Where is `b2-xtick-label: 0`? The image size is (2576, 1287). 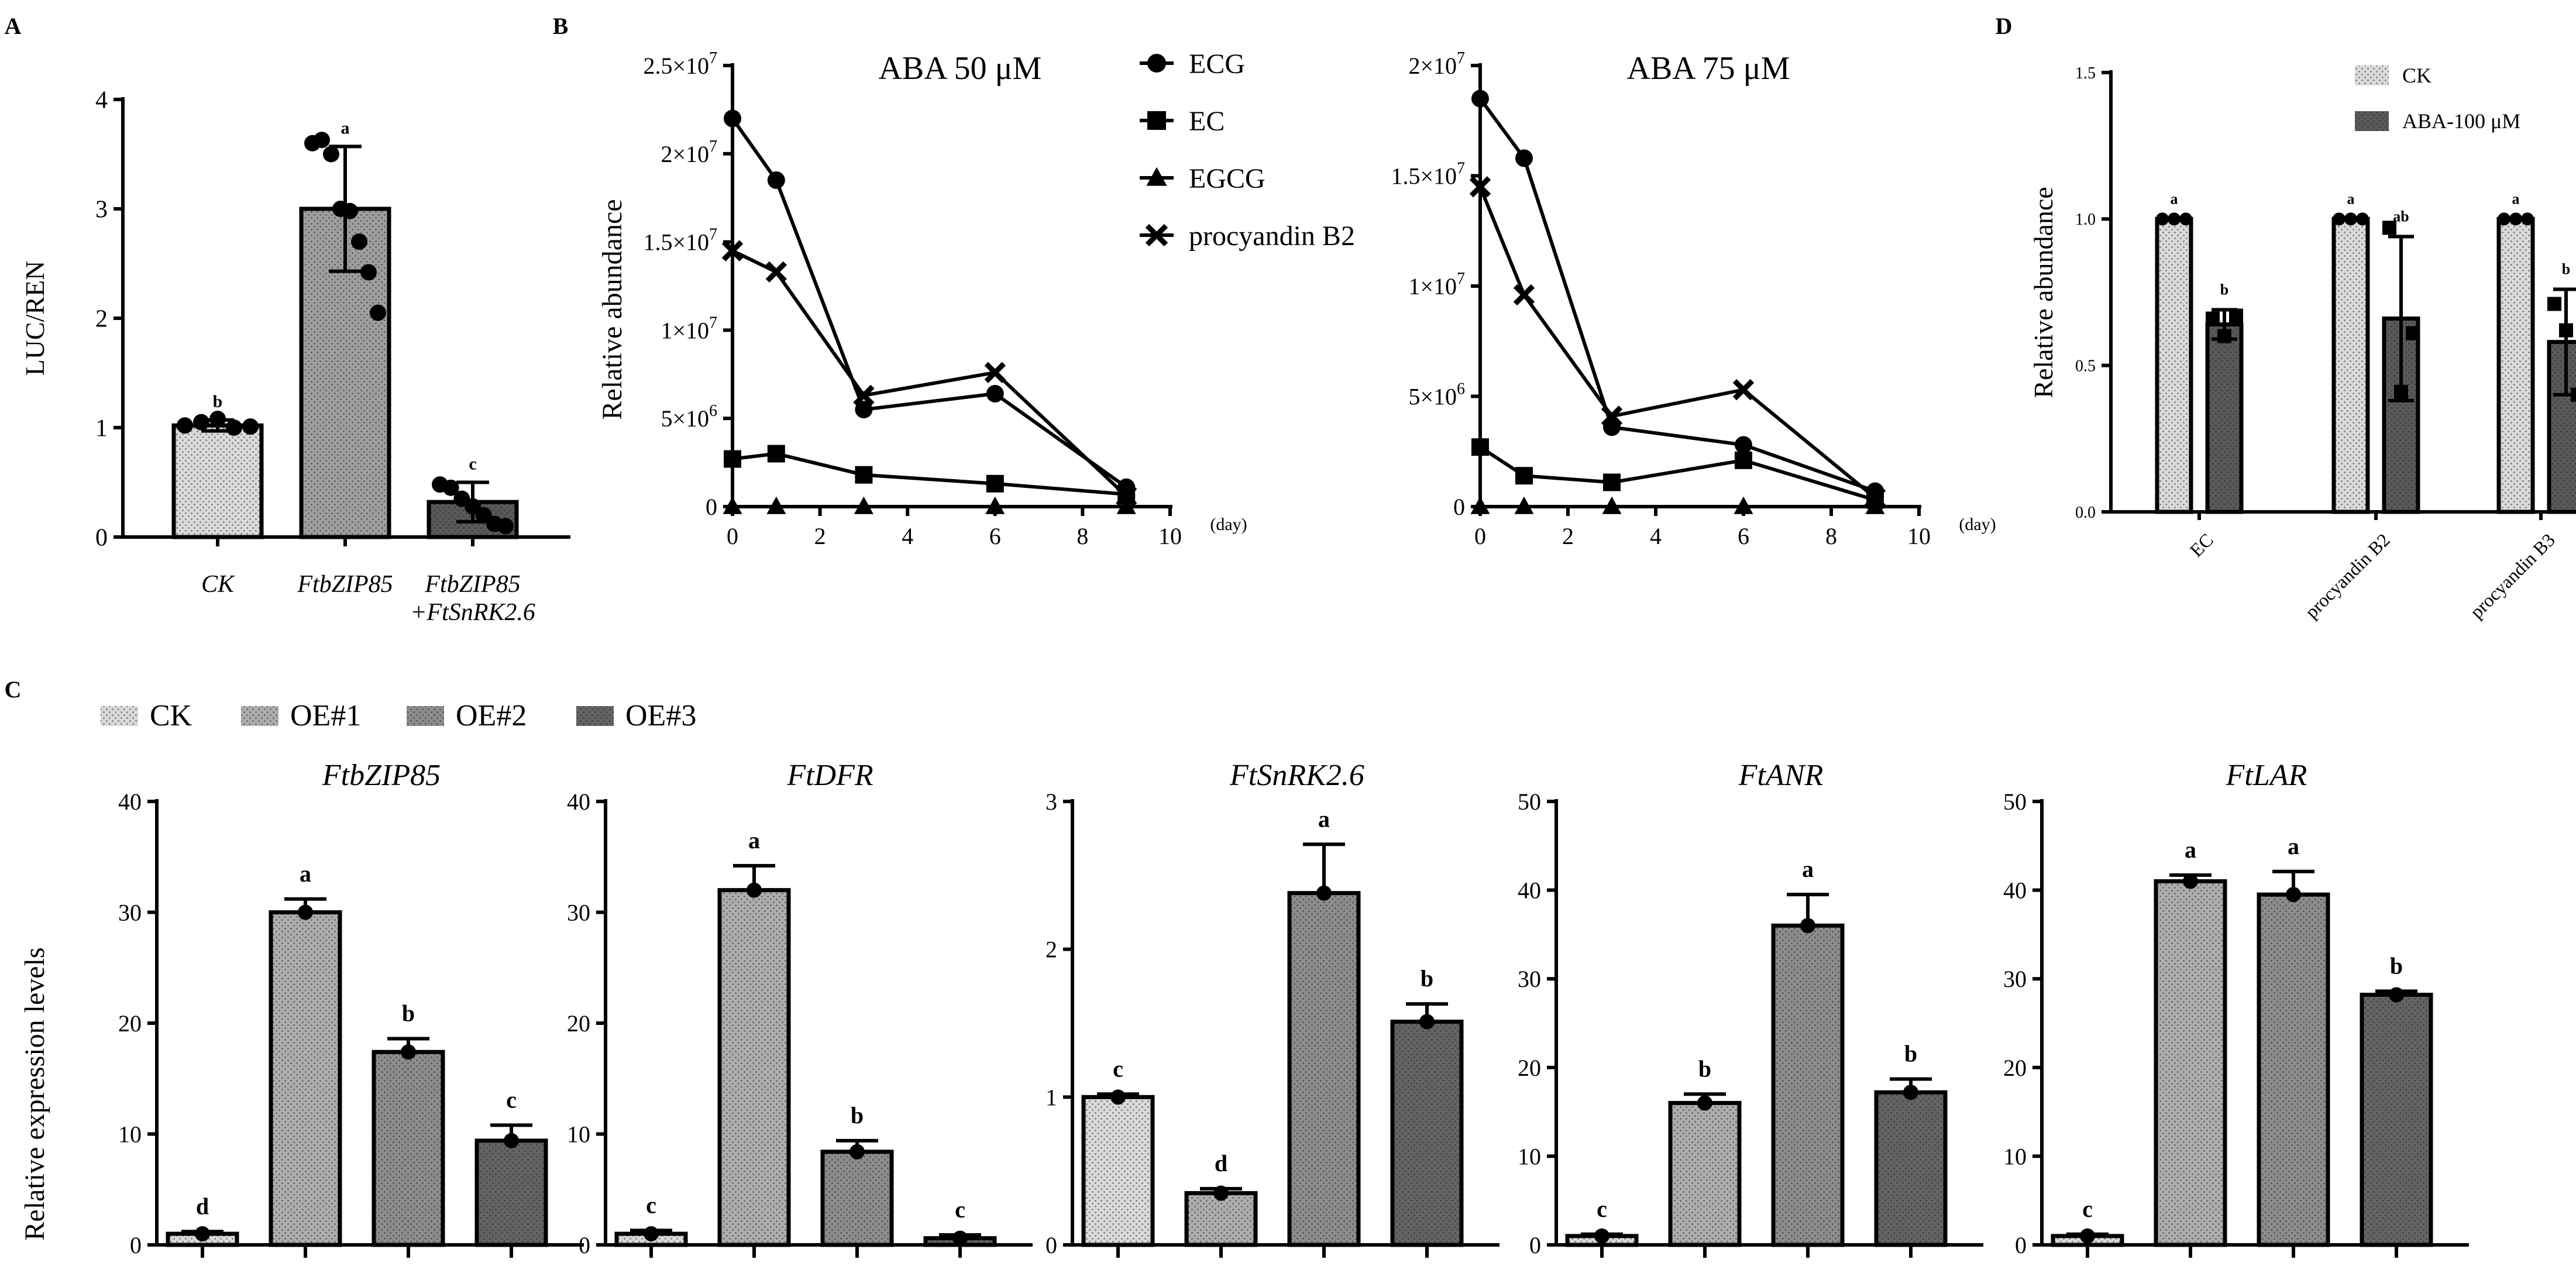
b2-xtick-label: 0 is located at coordinates (1480, 536).